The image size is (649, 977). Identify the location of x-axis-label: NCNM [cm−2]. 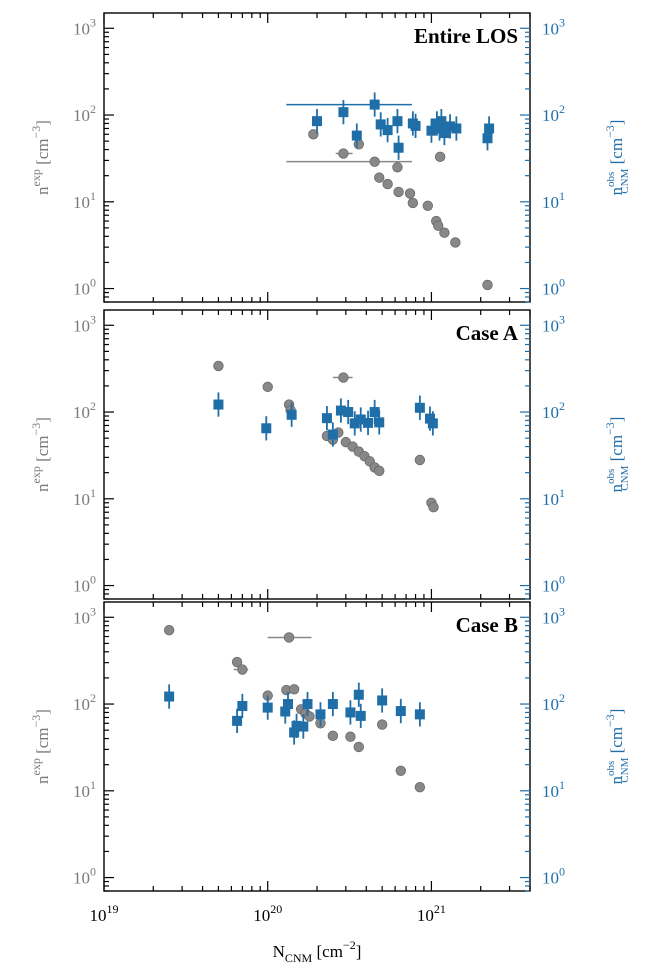
(317, 951).